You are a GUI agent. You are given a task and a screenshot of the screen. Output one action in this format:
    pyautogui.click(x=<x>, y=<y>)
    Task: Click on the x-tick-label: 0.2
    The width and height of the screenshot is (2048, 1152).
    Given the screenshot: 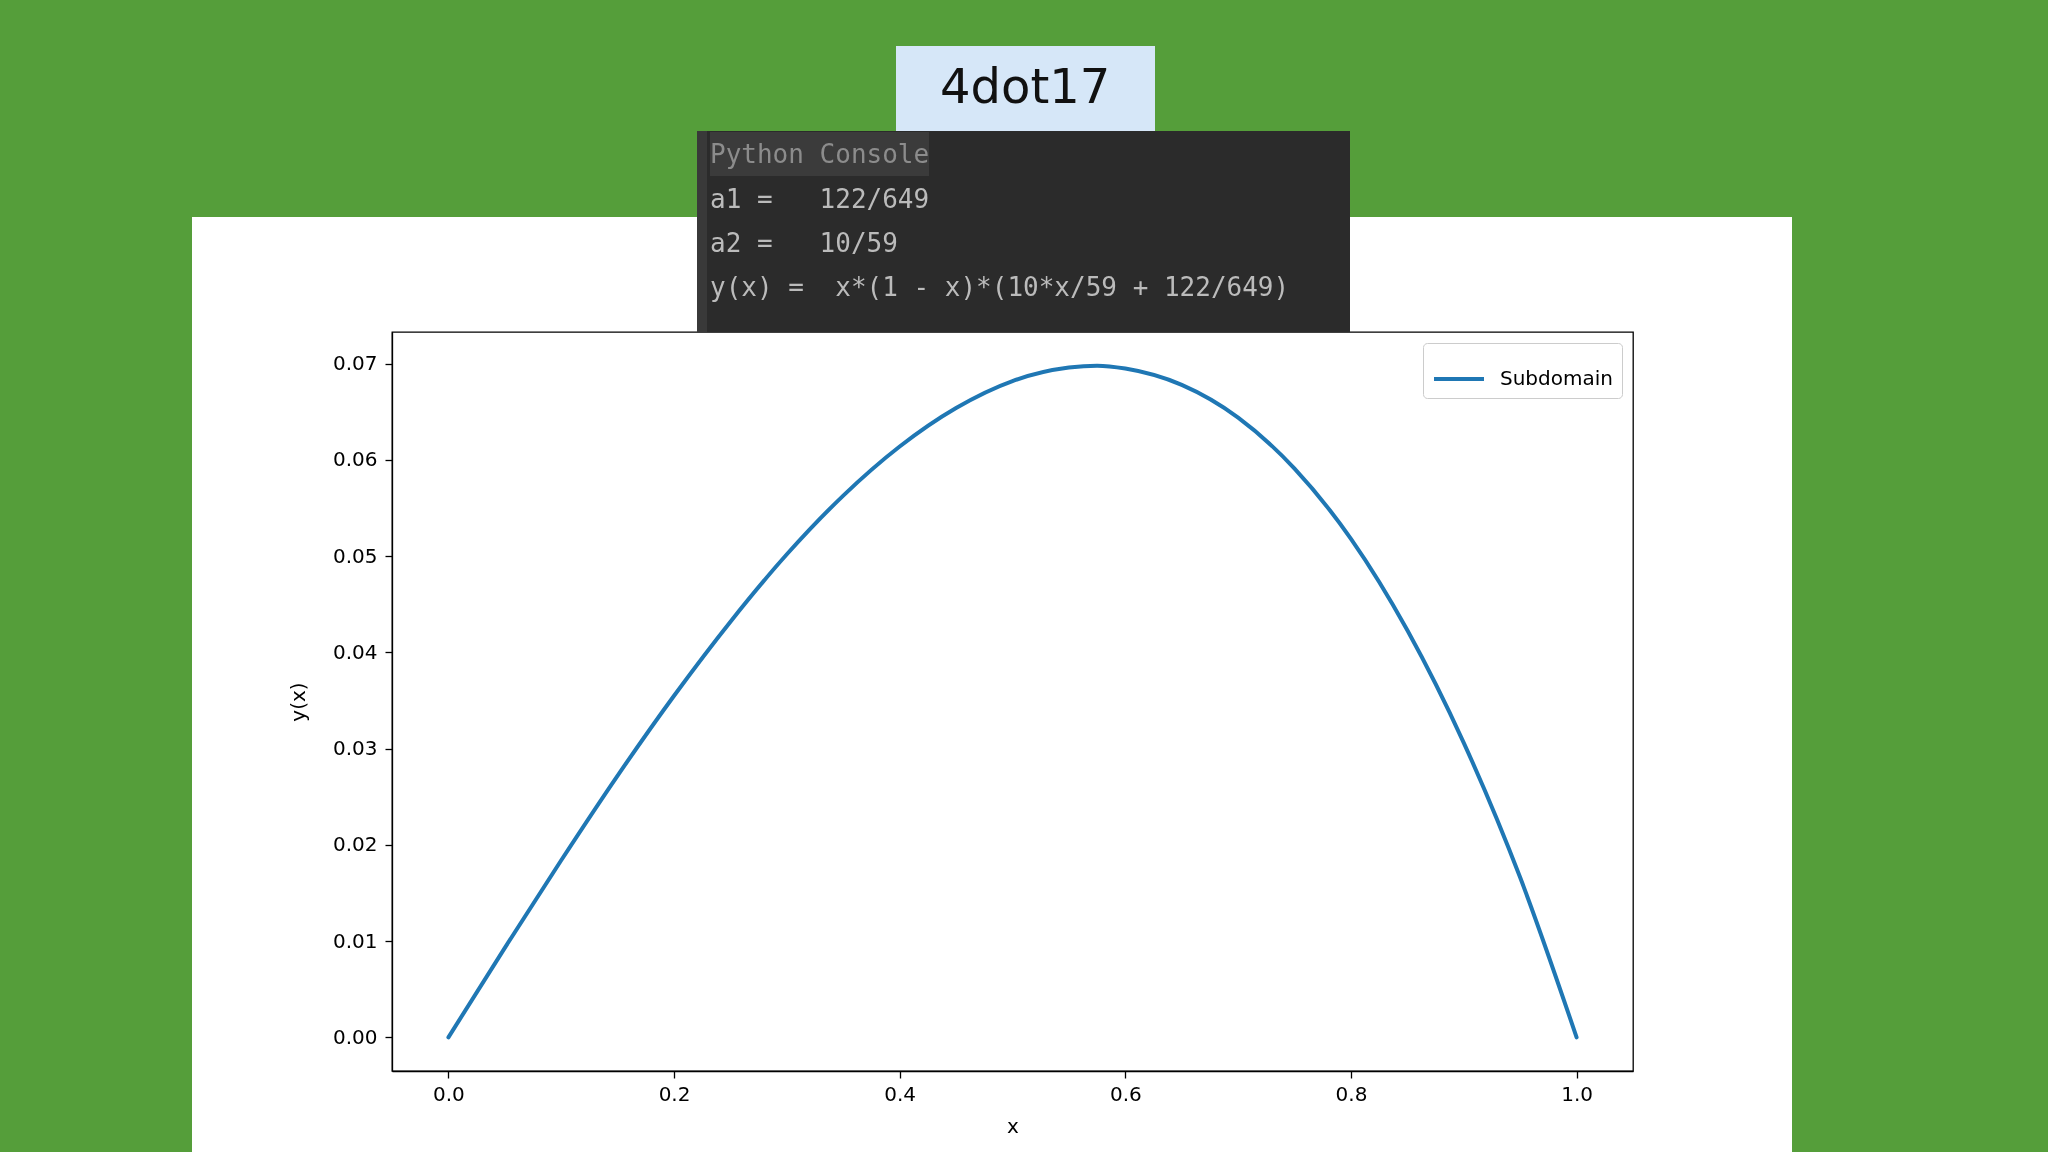 What is the action you would take?
    pyautogui.click(x=674, y=1093)
    